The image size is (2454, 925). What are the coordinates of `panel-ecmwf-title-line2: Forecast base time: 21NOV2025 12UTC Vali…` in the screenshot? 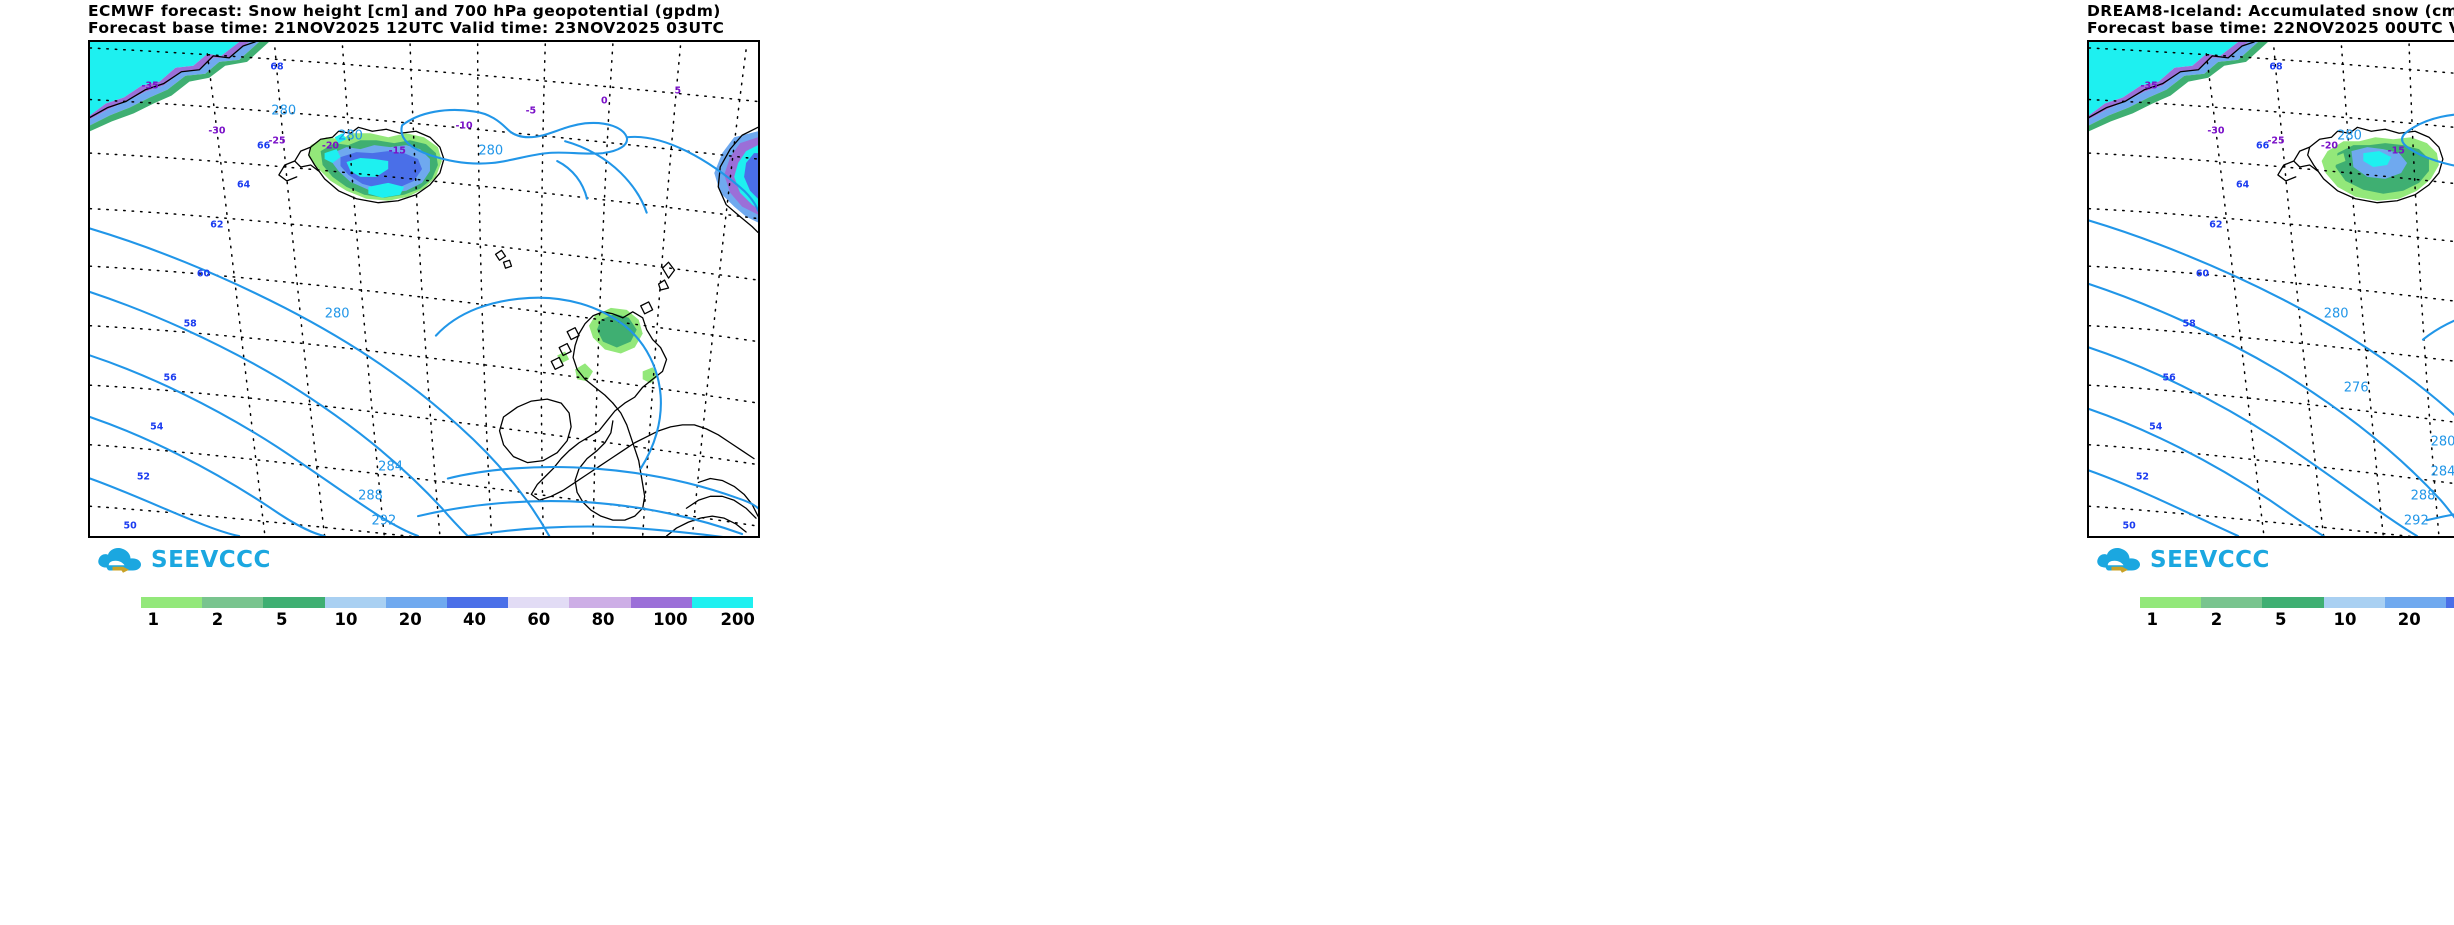 It's located at (406, 28).